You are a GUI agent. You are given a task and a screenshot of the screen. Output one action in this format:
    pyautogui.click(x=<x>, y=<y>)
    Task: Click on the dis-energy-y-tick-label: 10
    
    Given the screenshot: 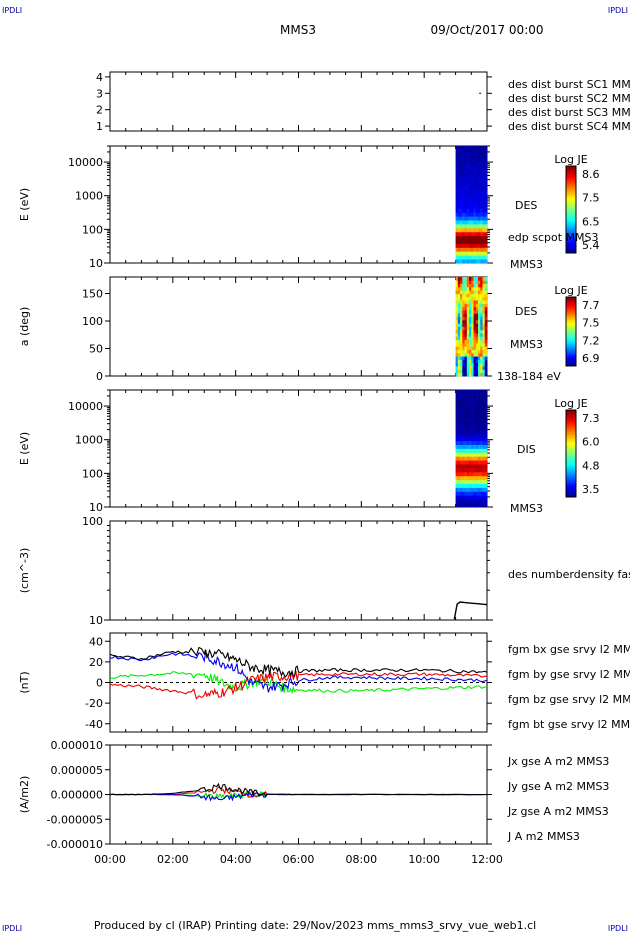 What is the action you would take?
    pyautogui.click(x=96, y=507)
    